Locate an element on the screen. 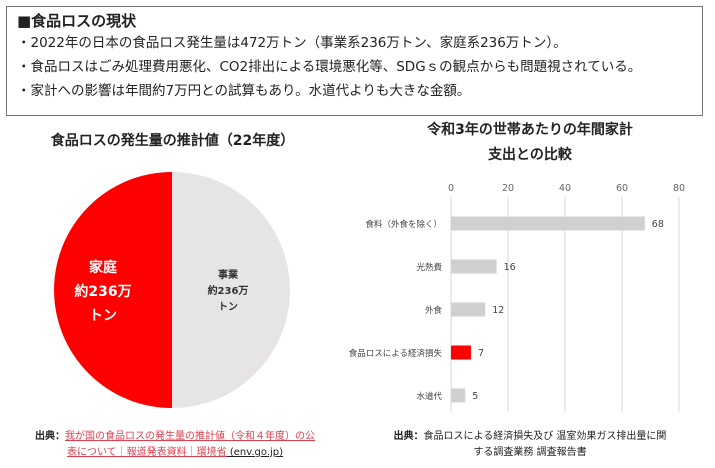 The image size is (715, 468). pie-title: 食品ロスの発生量の推計値（22年度） is located at coordinates (172, 141).